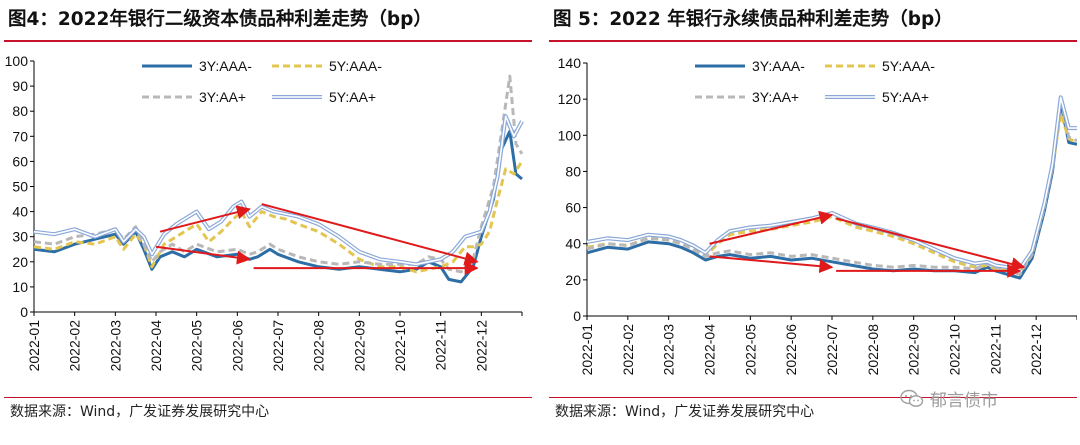 Image resolution: width=1080 pixels, height=445 pixels. Describe the element at coordinates (964, 401) in the screenshot. I see `watermark-text: 郁言债市` at that location.